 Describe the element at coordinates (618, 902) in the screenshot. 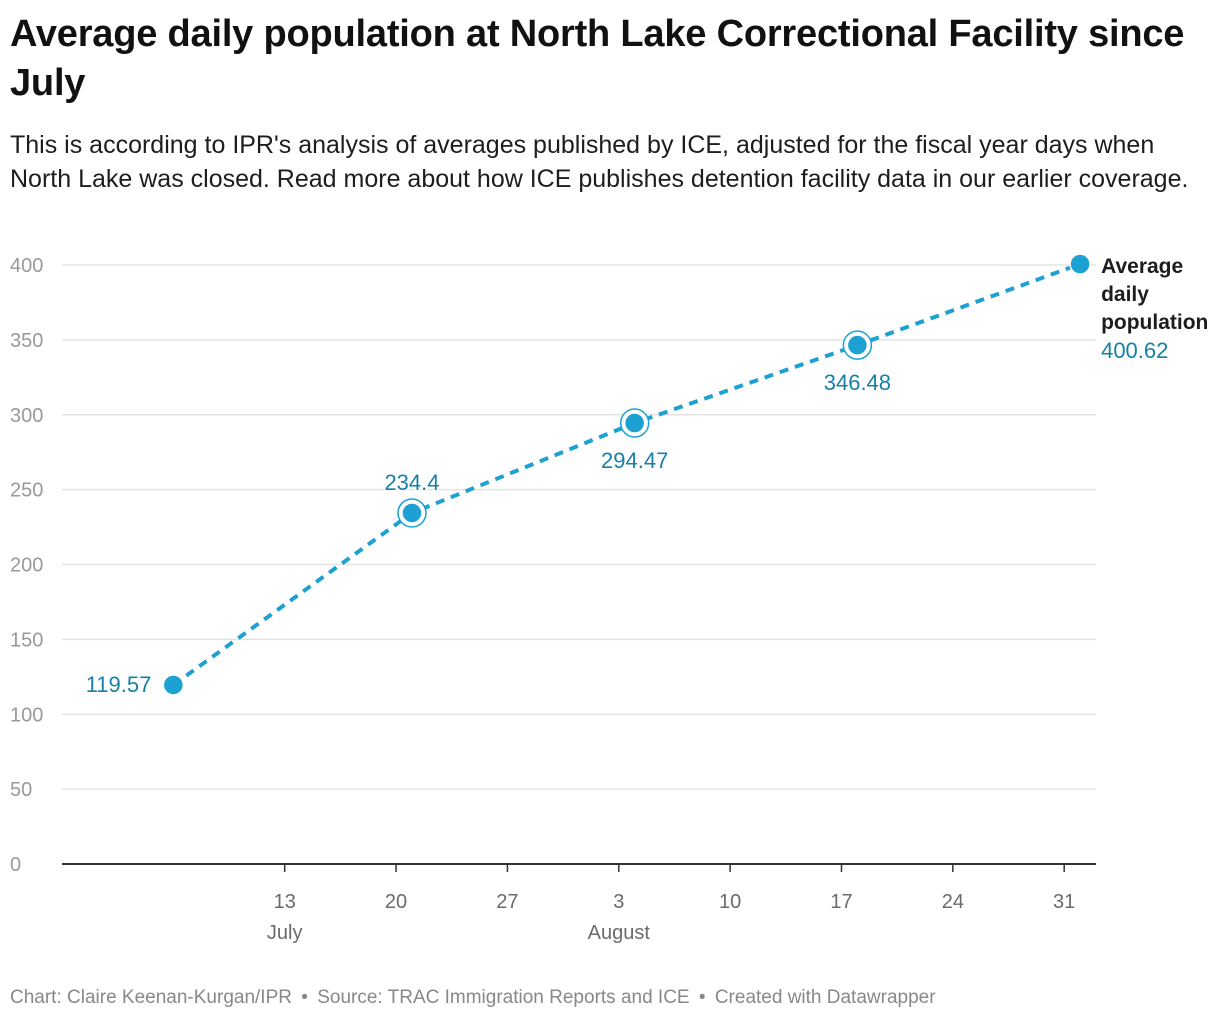

I see `x-tick-label: 3` at that location.